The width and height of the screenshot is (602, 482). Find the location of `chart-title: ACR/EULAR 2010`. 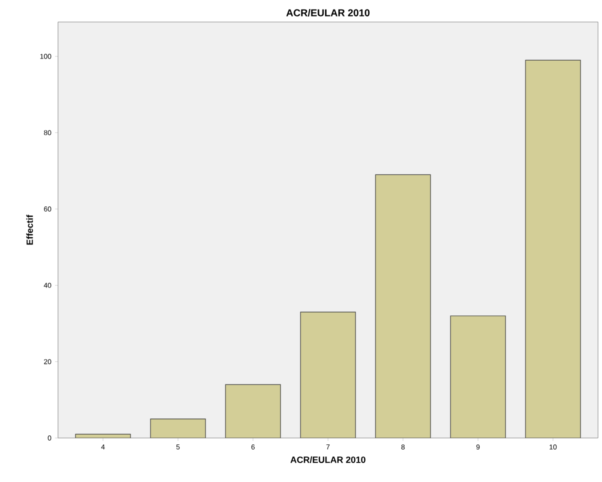

chart-title: ACR/EULAR 2010 is located at coordinates (328, 12).